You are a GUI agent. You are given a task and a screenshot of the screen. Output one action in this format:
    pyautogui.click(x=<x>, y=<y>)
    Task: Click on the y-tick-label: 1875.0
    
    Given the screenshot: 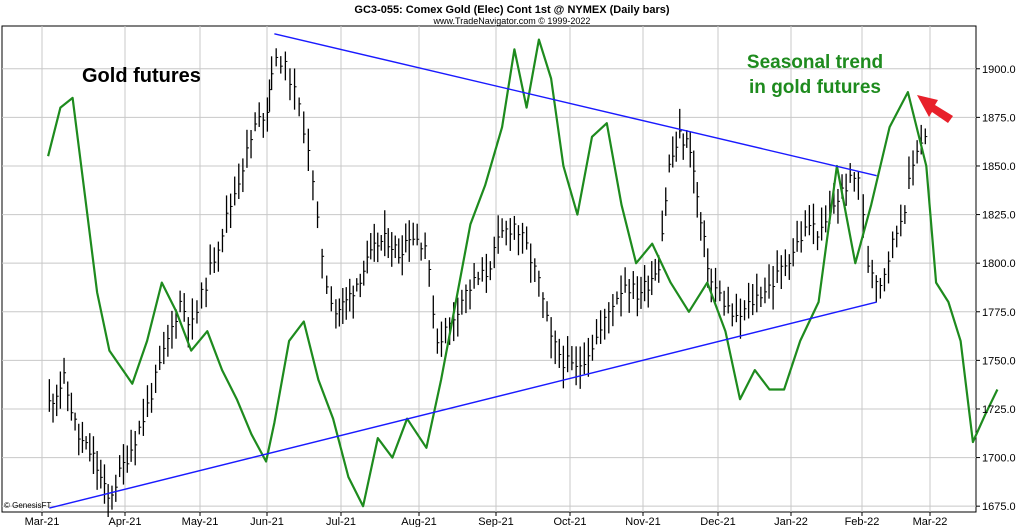 What is the action you would take?
    pyautogui.click(x=999, y=118)
    